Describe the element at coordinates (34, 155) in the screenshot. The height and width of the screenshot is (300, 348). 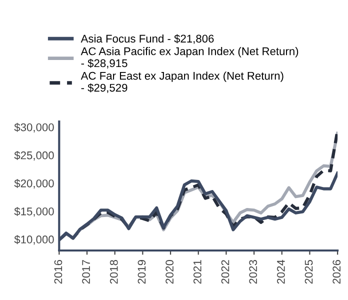
I see `y-tick-label: $25,000` at that location.